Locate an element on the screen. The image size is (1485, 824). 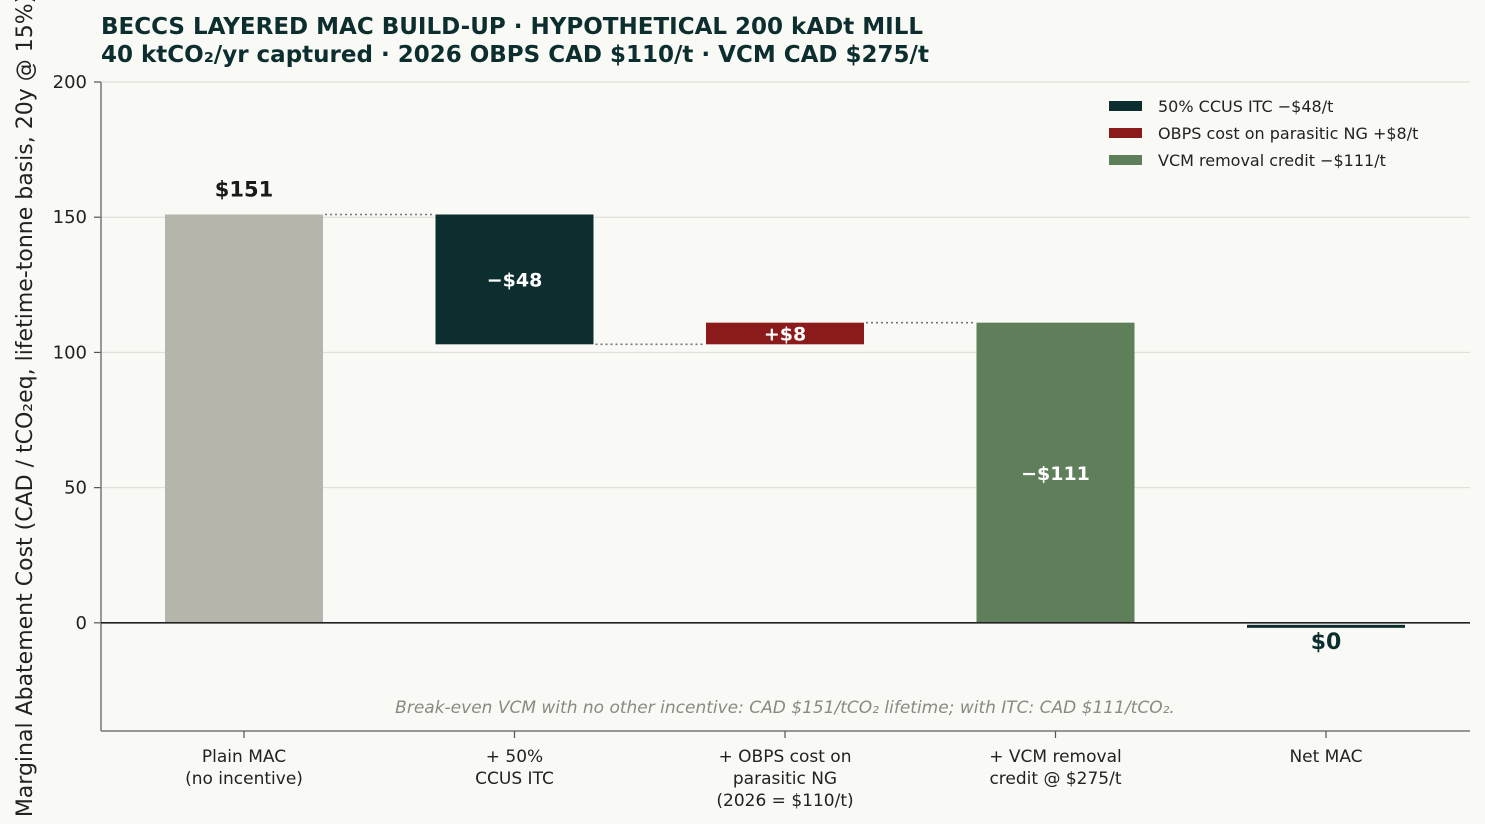
y-tick-label: 150 is located at coordinates (70, 217).